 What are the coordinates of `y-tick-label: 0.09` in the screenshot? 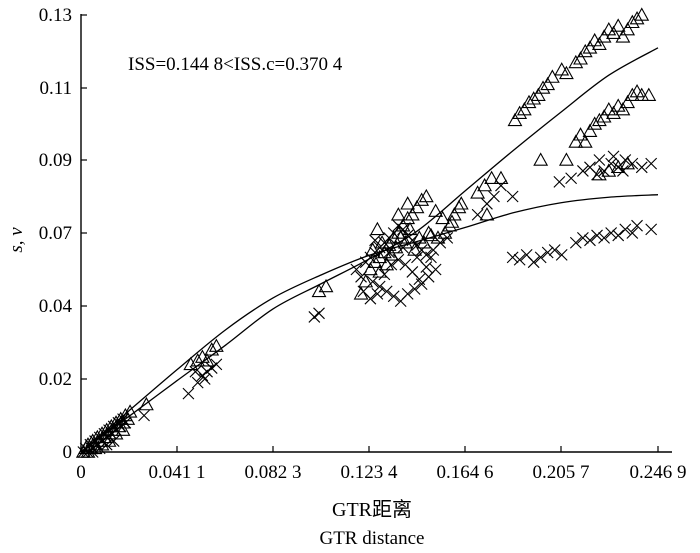 It's located at (55, 160).